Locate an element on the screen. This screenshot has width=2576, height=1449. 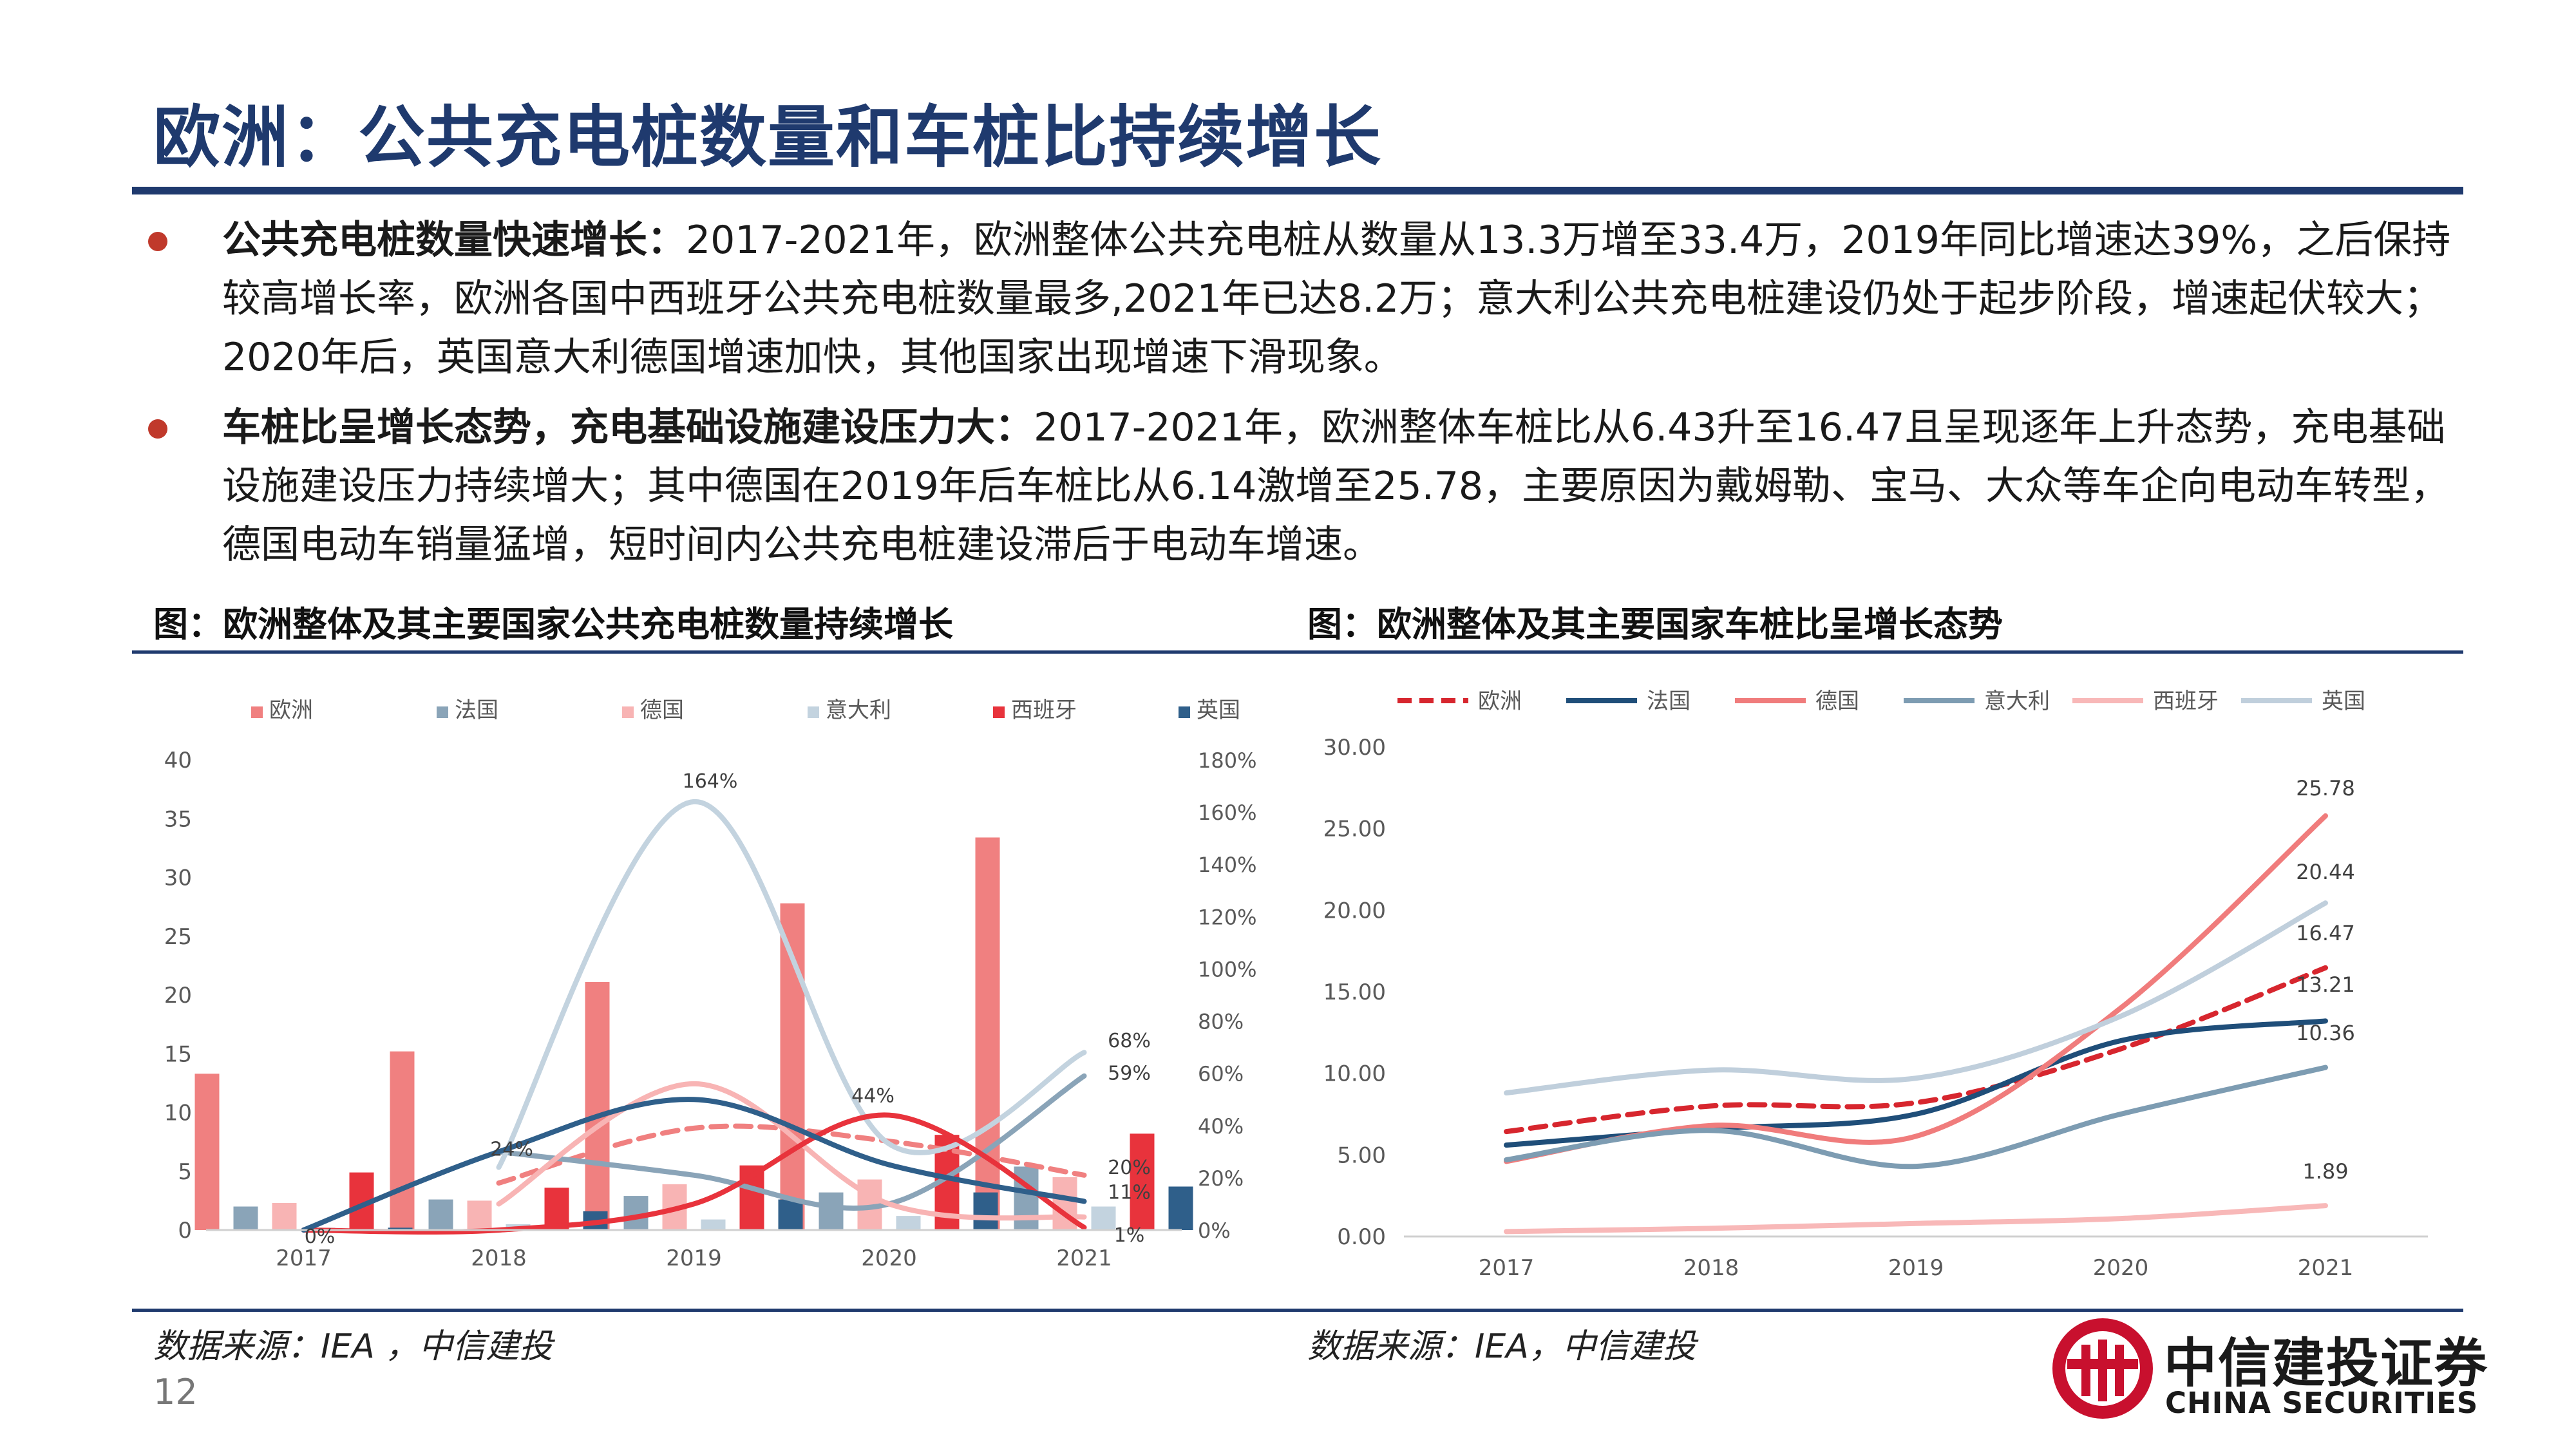
y-tick-label: 30 is located at coordinates (178, 878).